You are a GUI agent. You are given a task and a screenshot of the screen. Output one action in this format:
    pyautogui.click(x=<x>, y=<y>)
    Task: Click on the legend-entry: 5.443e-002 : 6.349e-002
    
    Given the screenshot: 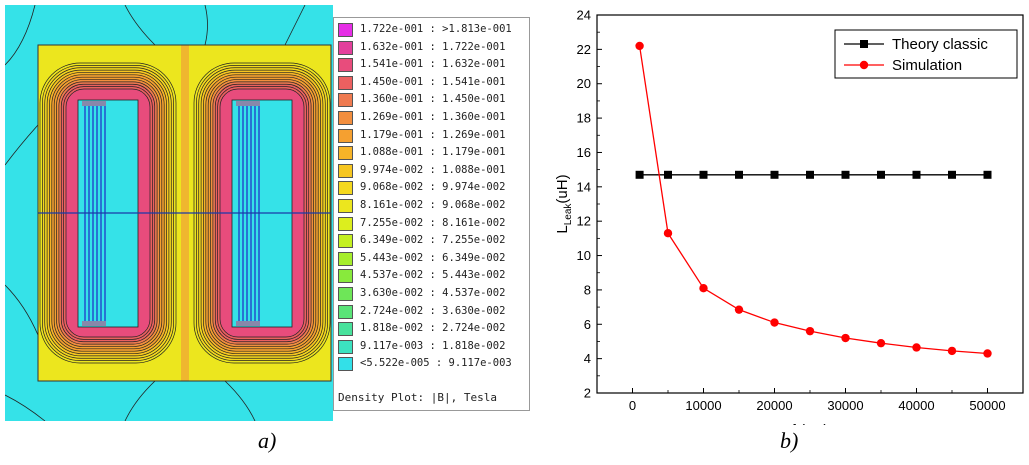 What is the action you would take?
    pyautogui.click(x=433, y=259)
    